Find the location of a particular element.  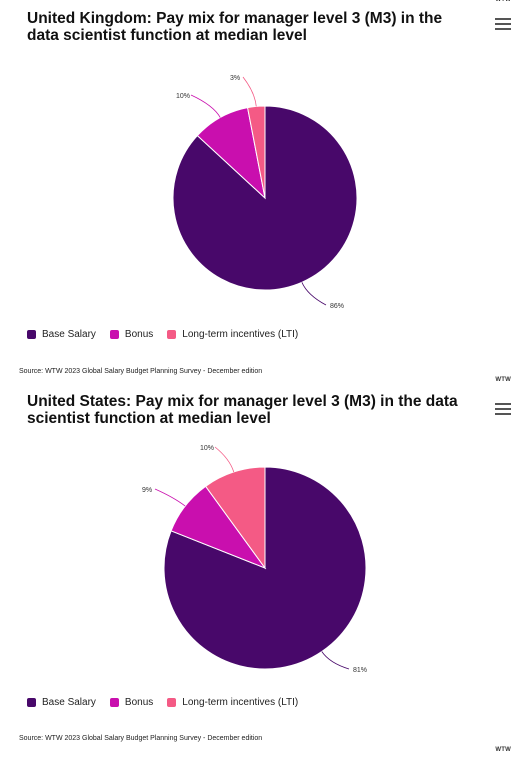

data-label: 81% is located at coordinates (360, 670).